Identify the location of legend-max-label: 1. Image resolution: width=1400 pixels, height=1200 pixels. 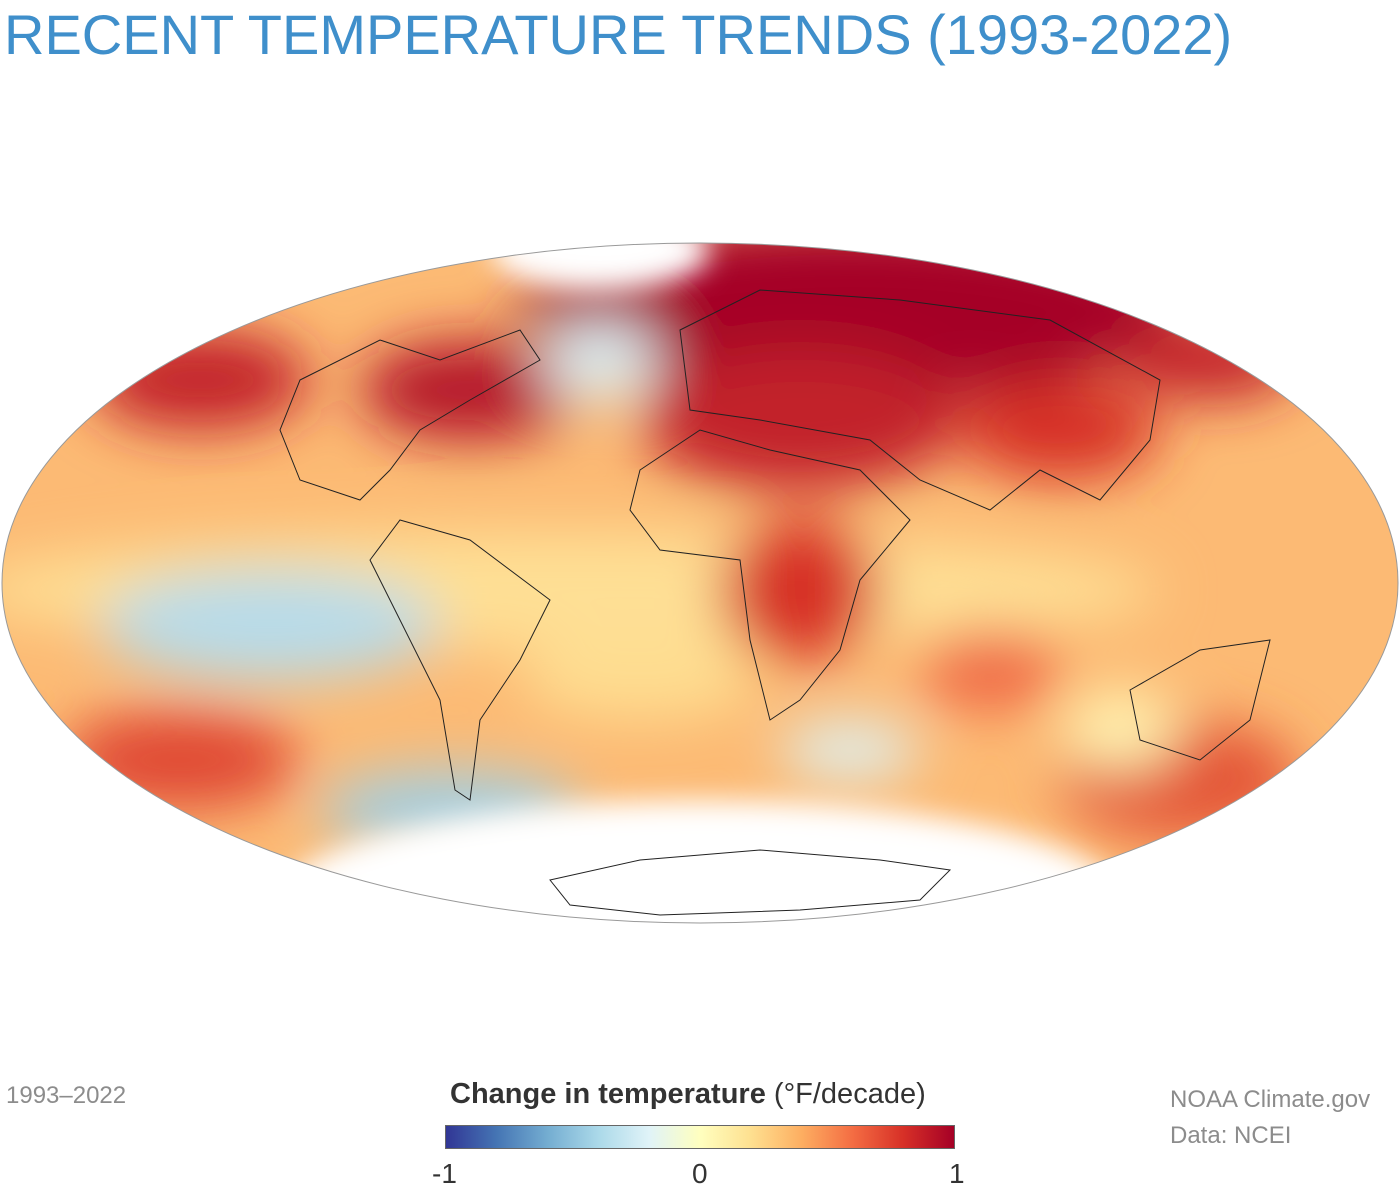
(957, 1173).